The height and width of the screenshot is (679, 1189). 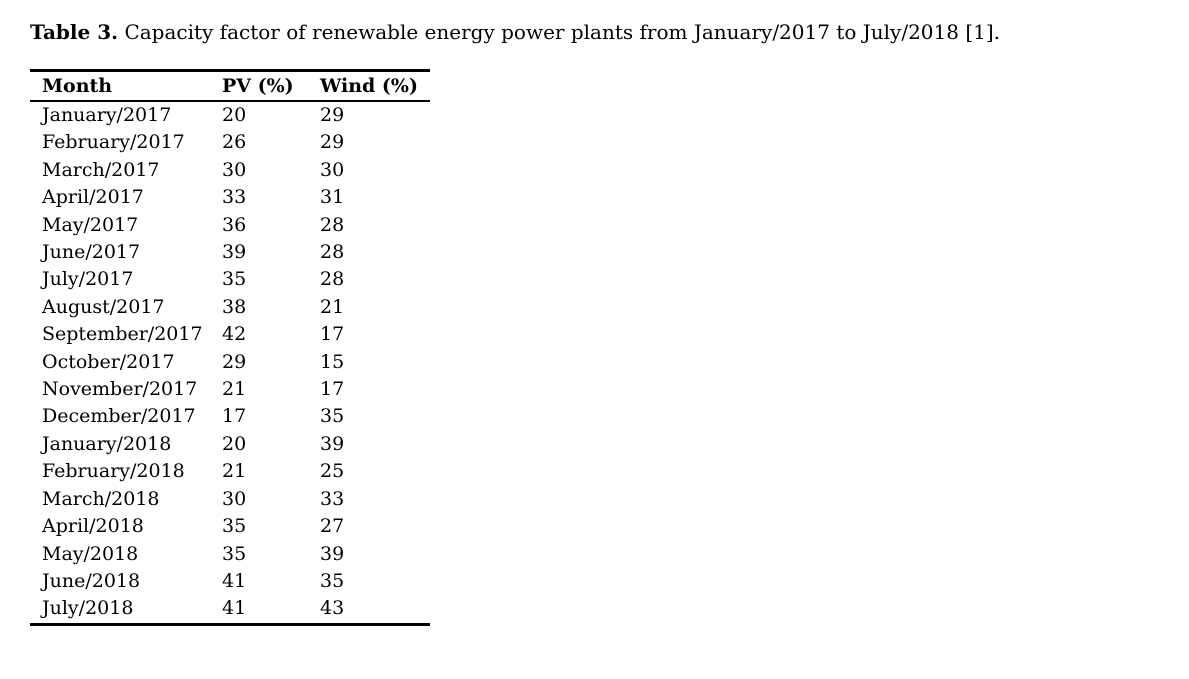 What do you see at coordinates (91, 580) in the screenshot?
I see `table-cell-month: June/2018` at bounding box center [91, 580].